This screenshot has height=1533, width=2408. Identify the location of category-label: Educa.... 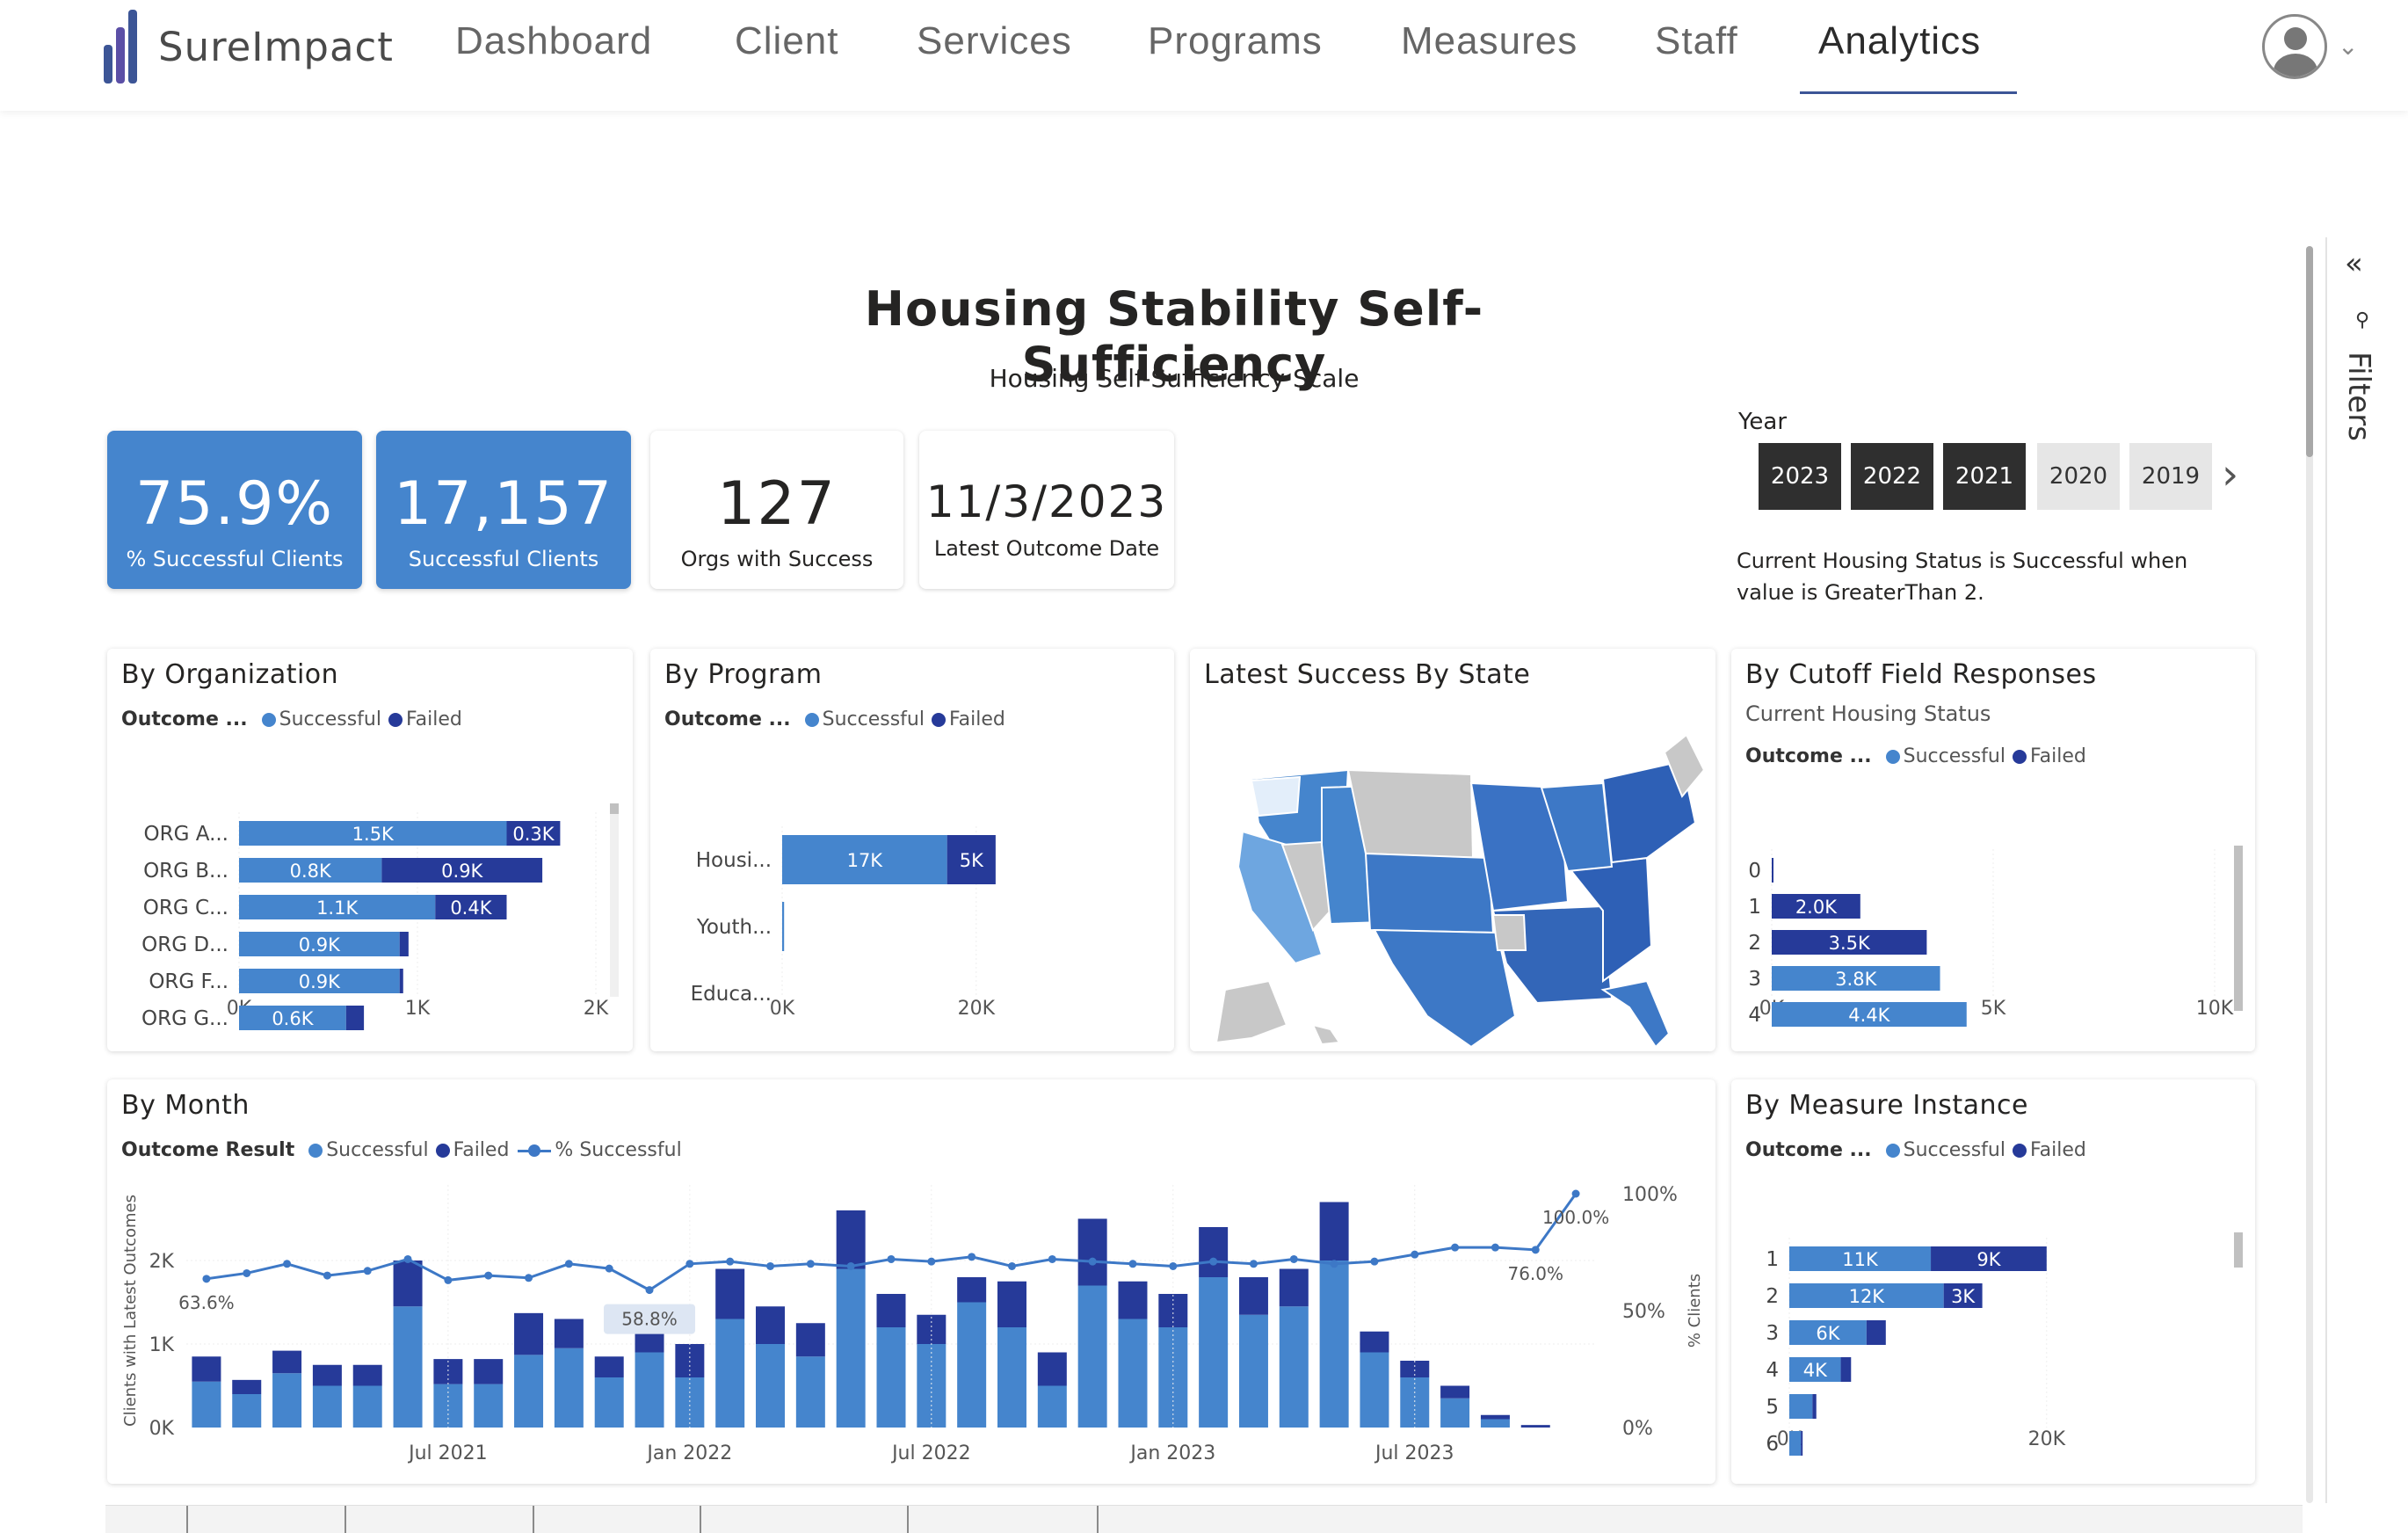
(731, 994).